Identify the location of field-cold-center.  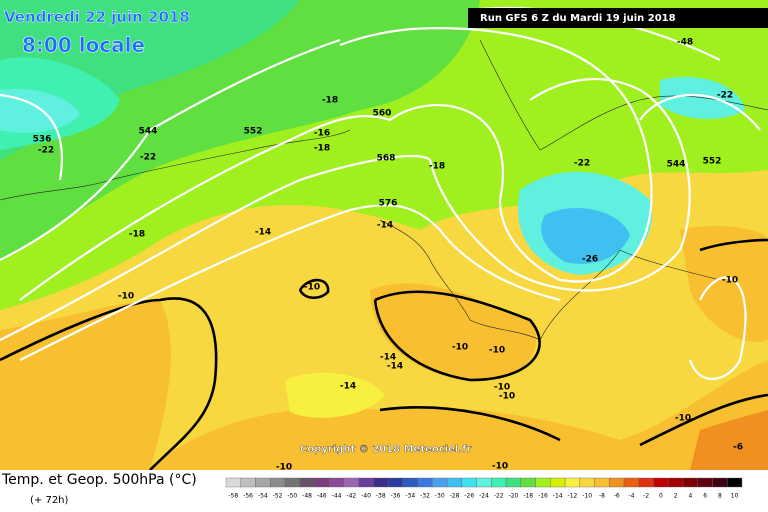
(585, 235).